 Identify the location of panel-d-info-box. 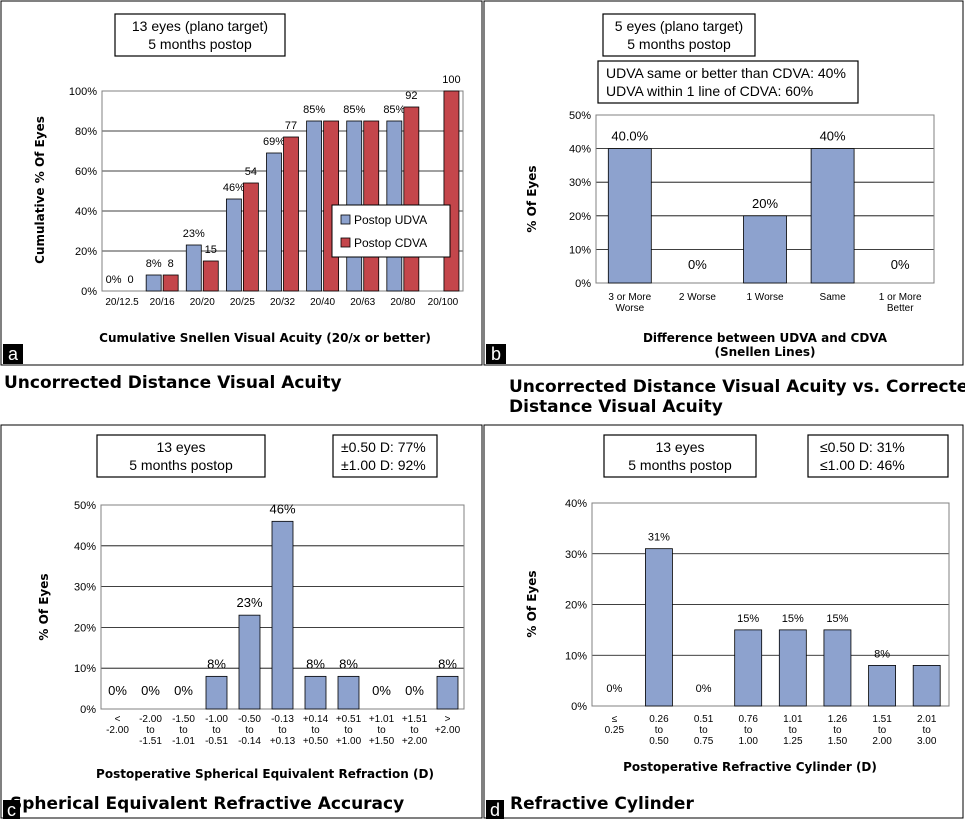
(680, 456).